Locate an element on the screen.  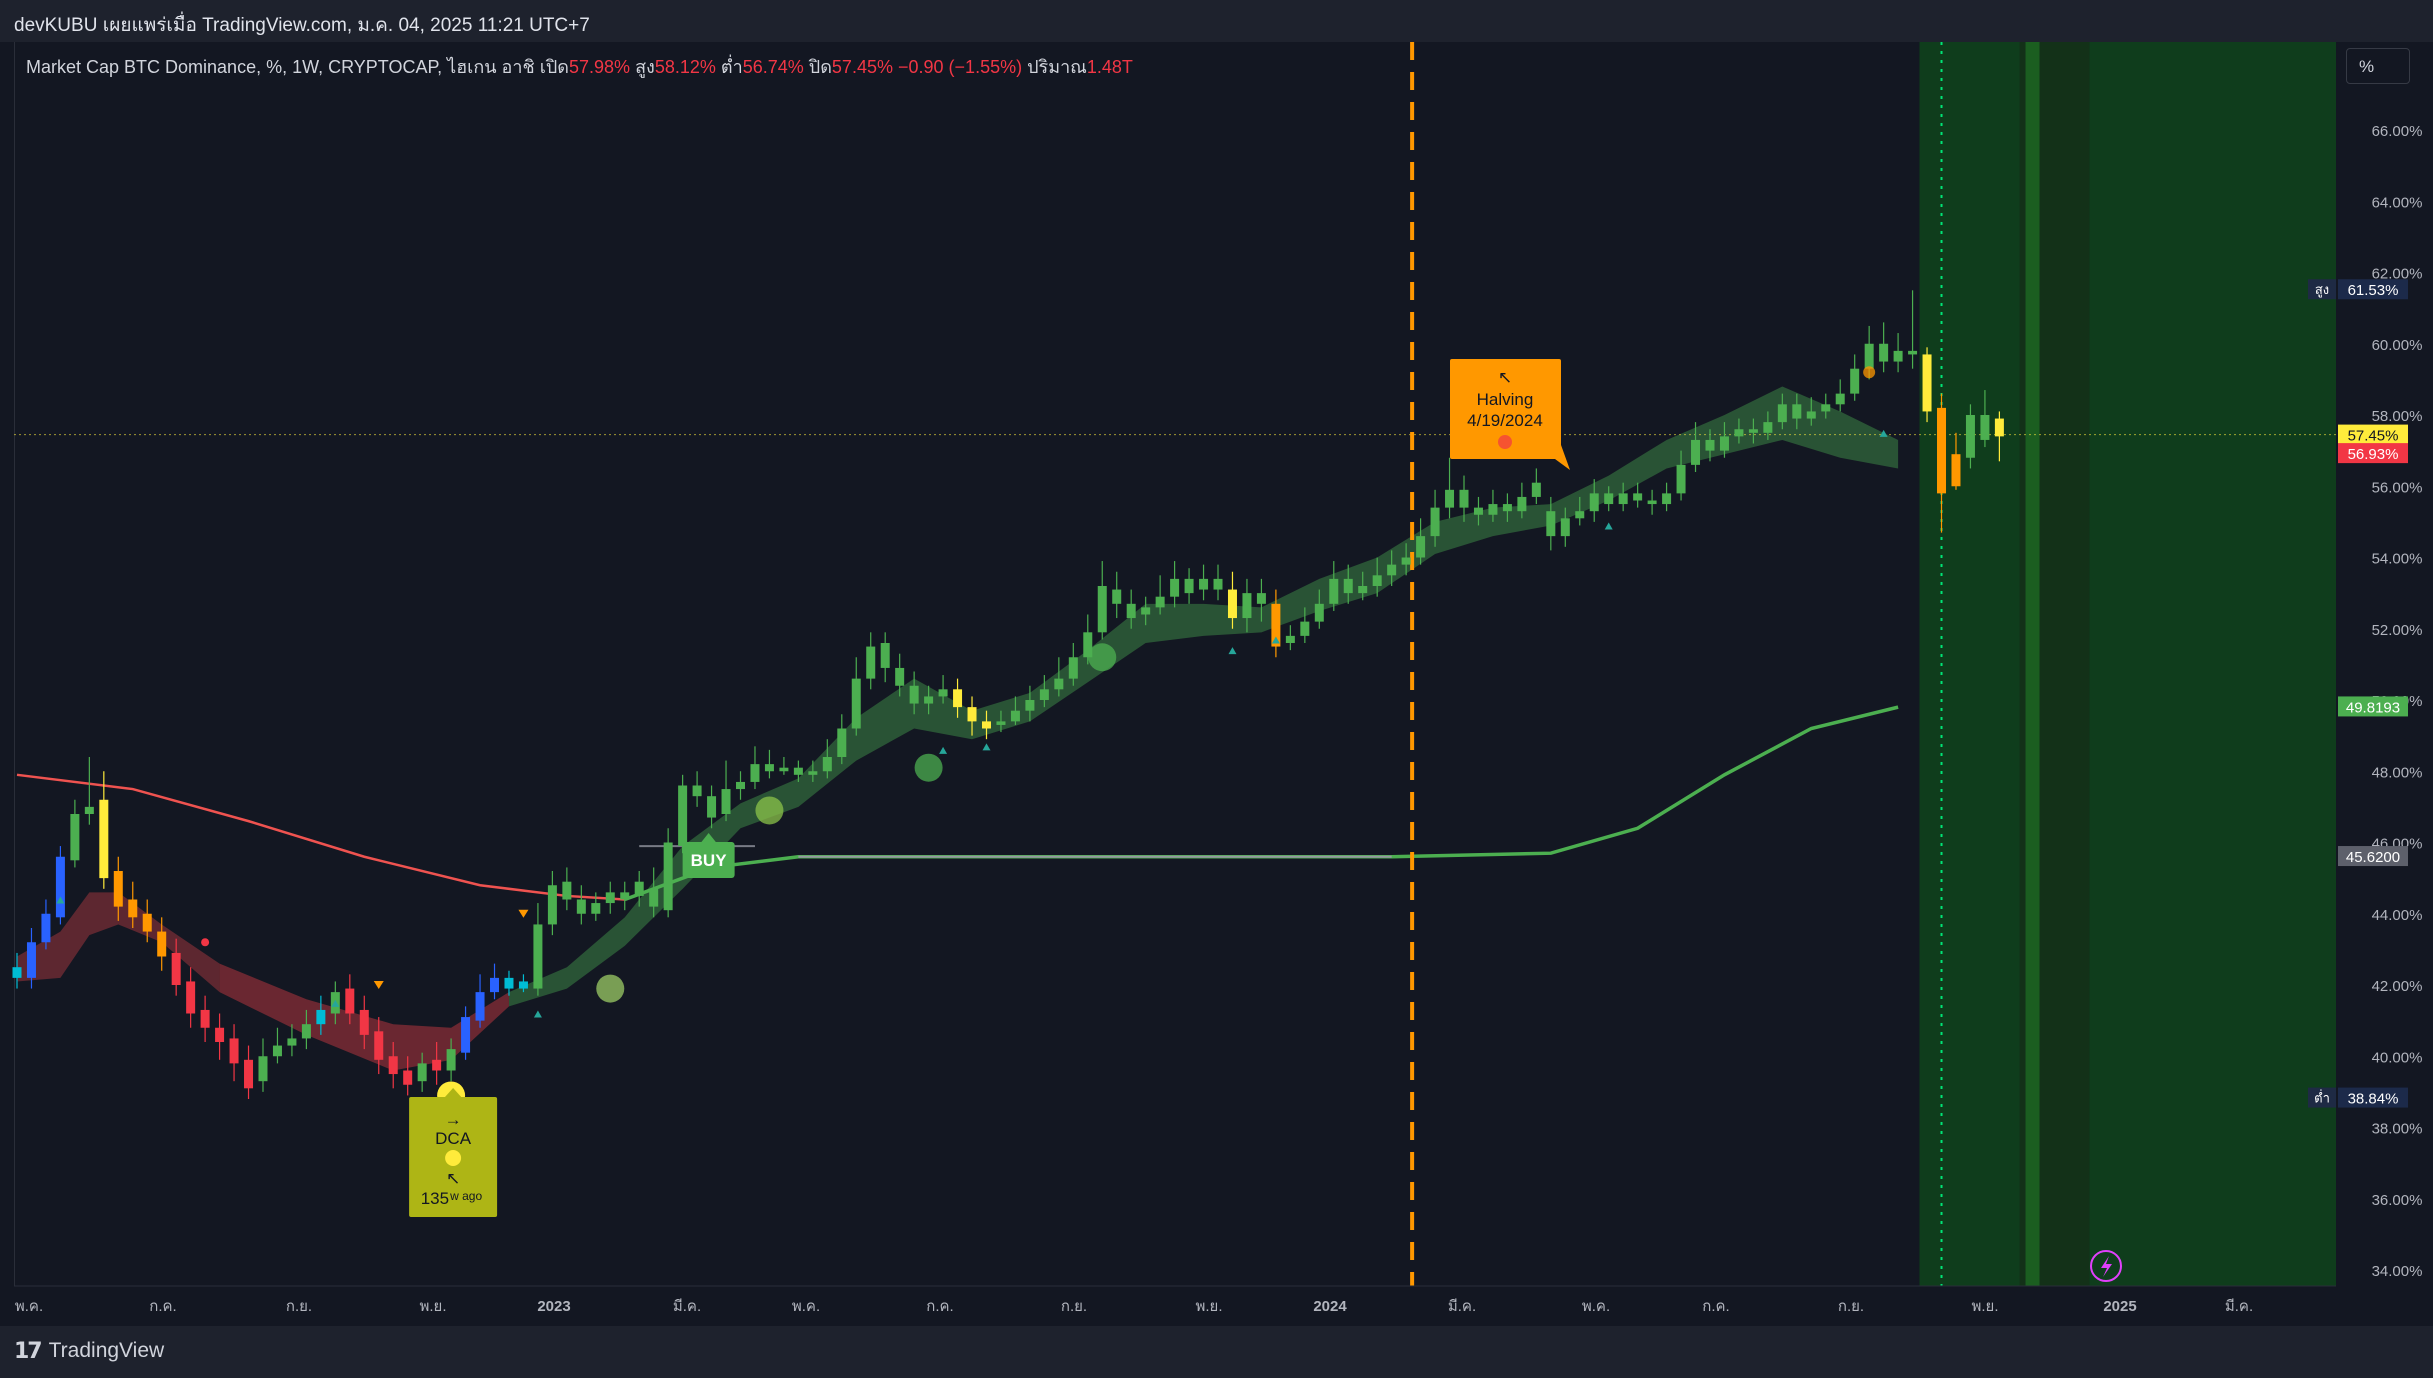
halving-arrow: ↖ is located at coordinates (1505, 377).